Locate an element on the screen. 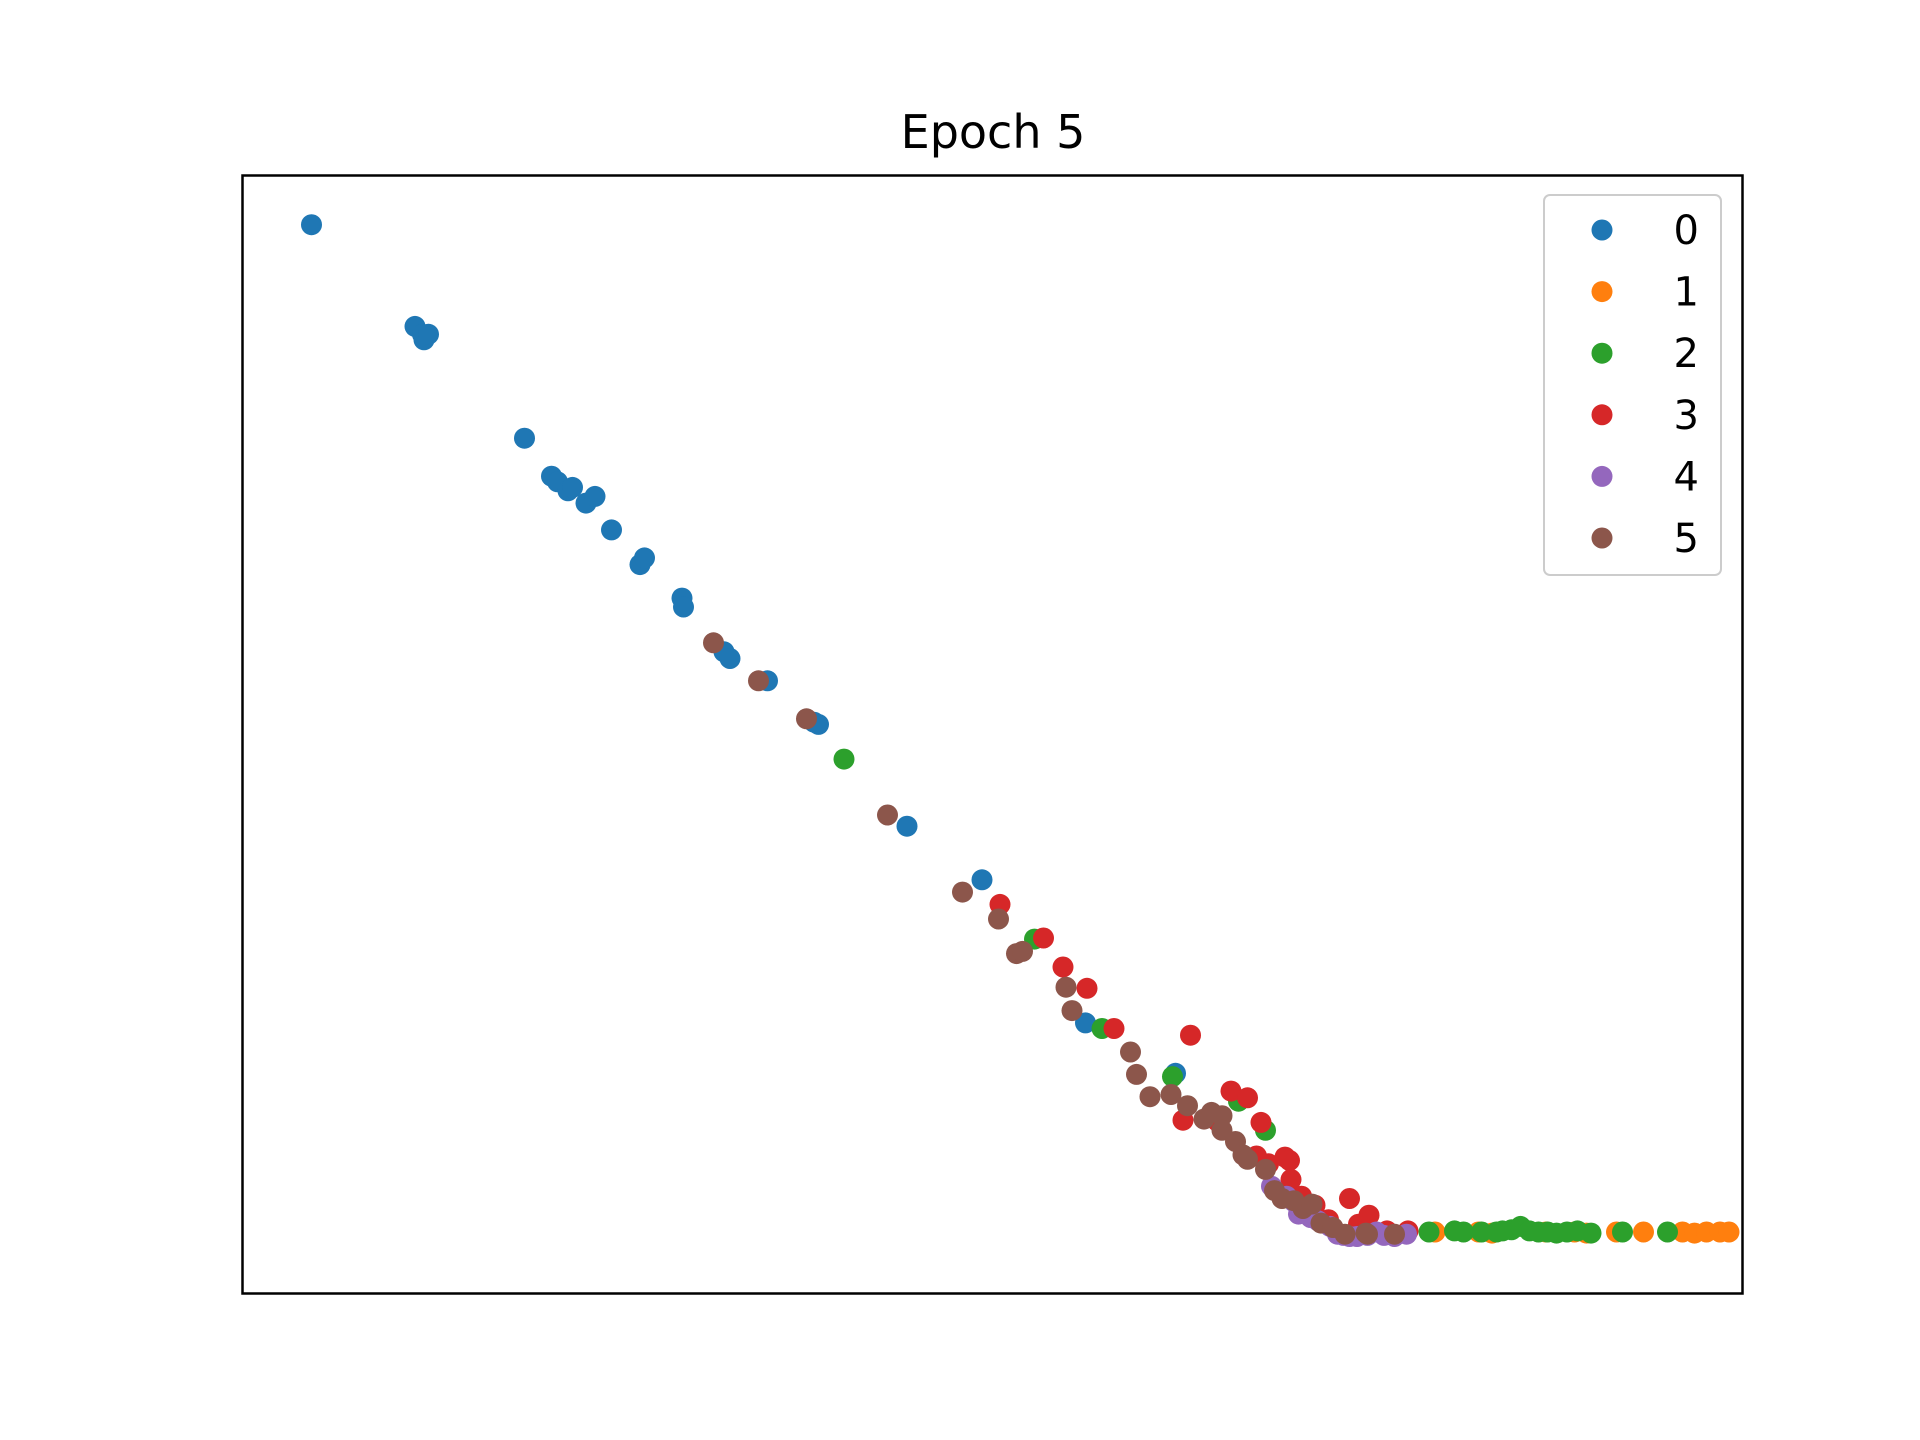  legend-label-5: 5 is located at coordinates (1686, 539).